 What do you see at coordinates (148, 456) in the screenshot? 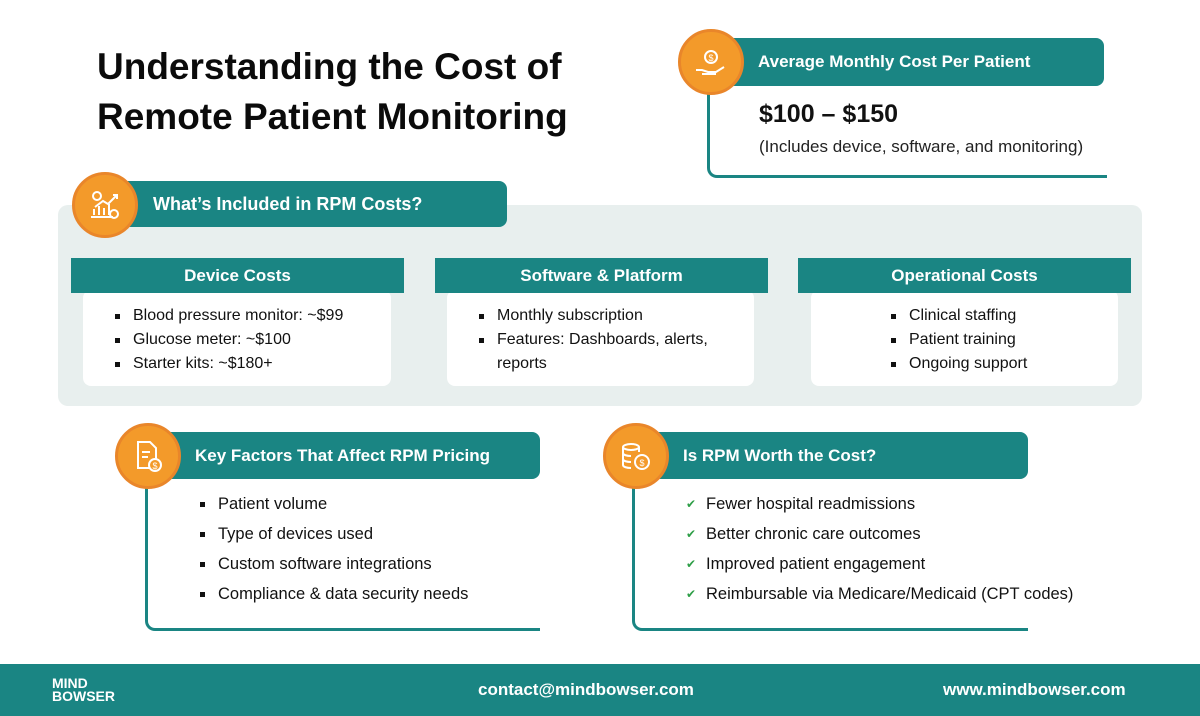
I see `document-dollar-icon: $` at bounding box center [148, 456].